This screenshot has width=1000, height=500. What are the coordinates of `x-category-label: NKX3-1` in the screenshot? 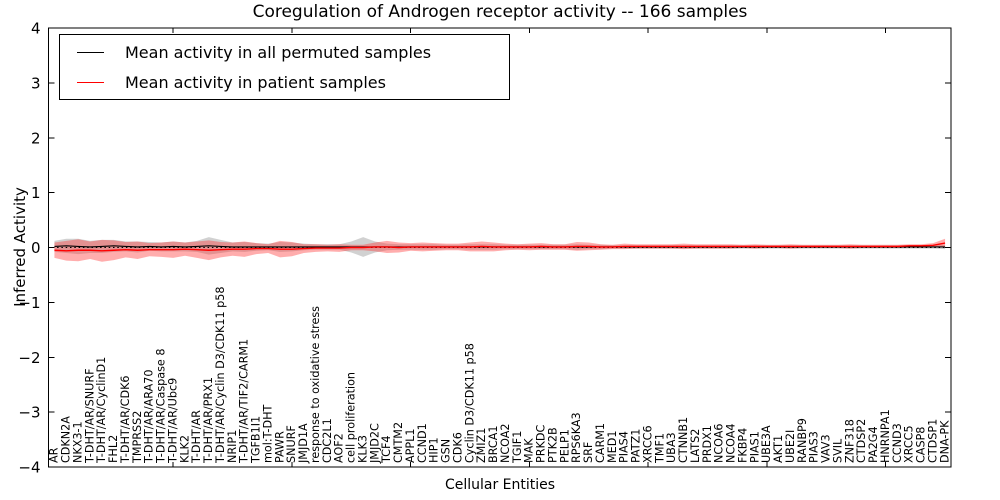 It's located at (77, 442).